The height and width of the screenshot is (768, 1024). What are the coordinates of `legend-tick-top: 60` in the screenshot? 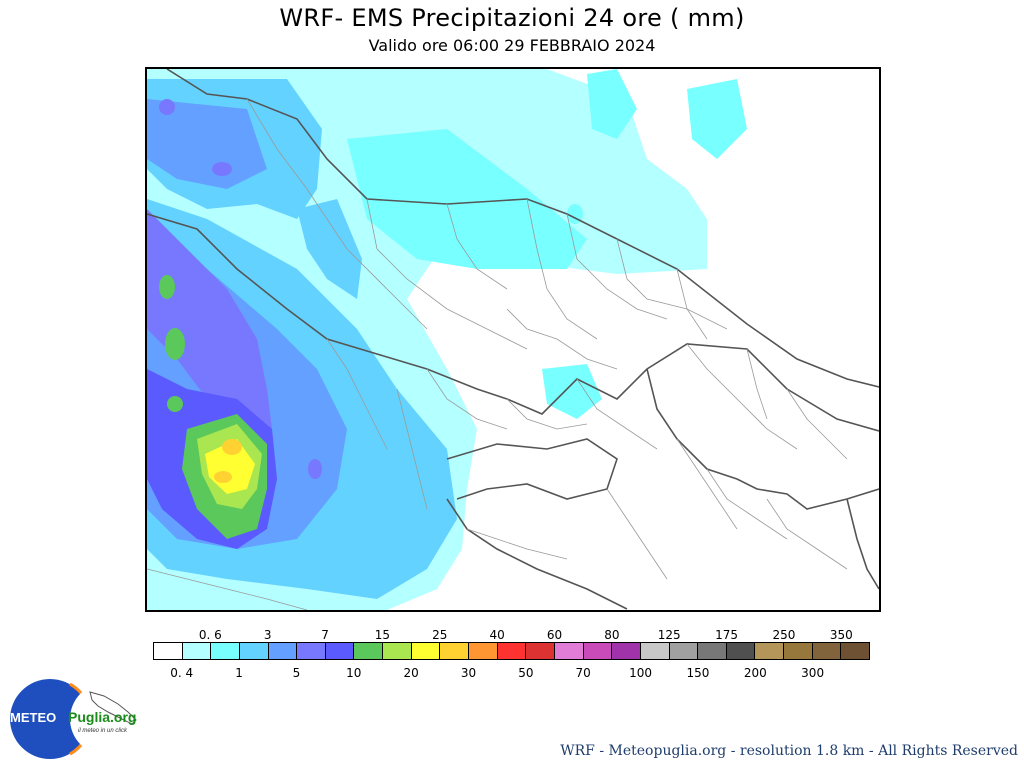 It's located at (554, 635).